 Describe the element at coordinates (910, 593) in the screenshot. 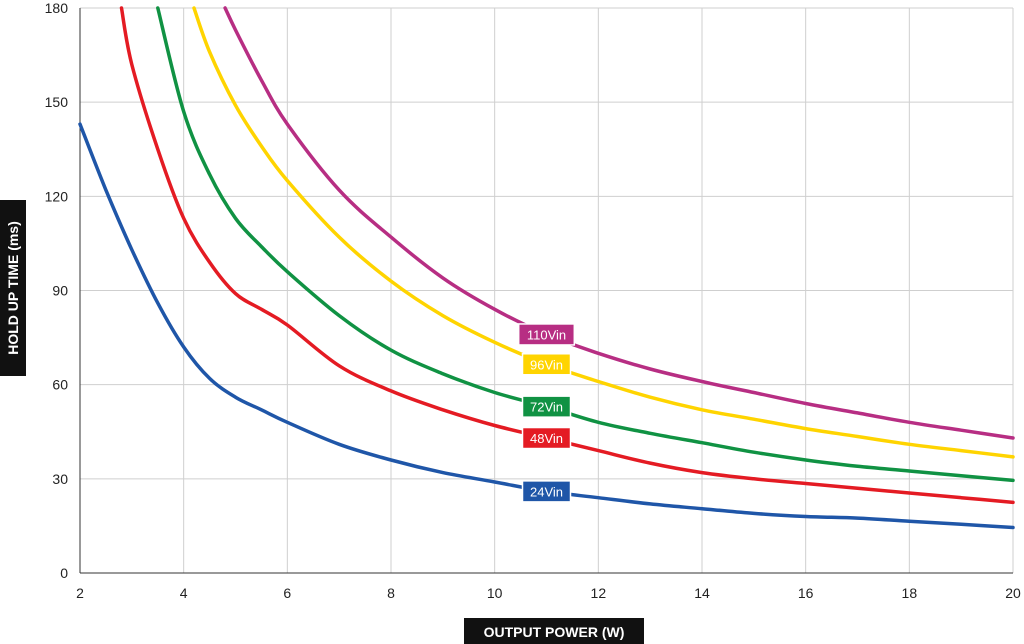

I see `x-tick-label: 18` at that location.